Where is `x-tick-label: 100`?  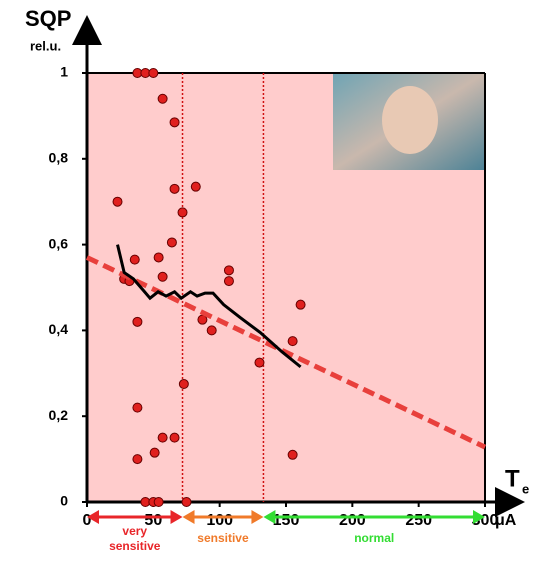
x-tick-label: 100 is located at coordinates (219, 520).